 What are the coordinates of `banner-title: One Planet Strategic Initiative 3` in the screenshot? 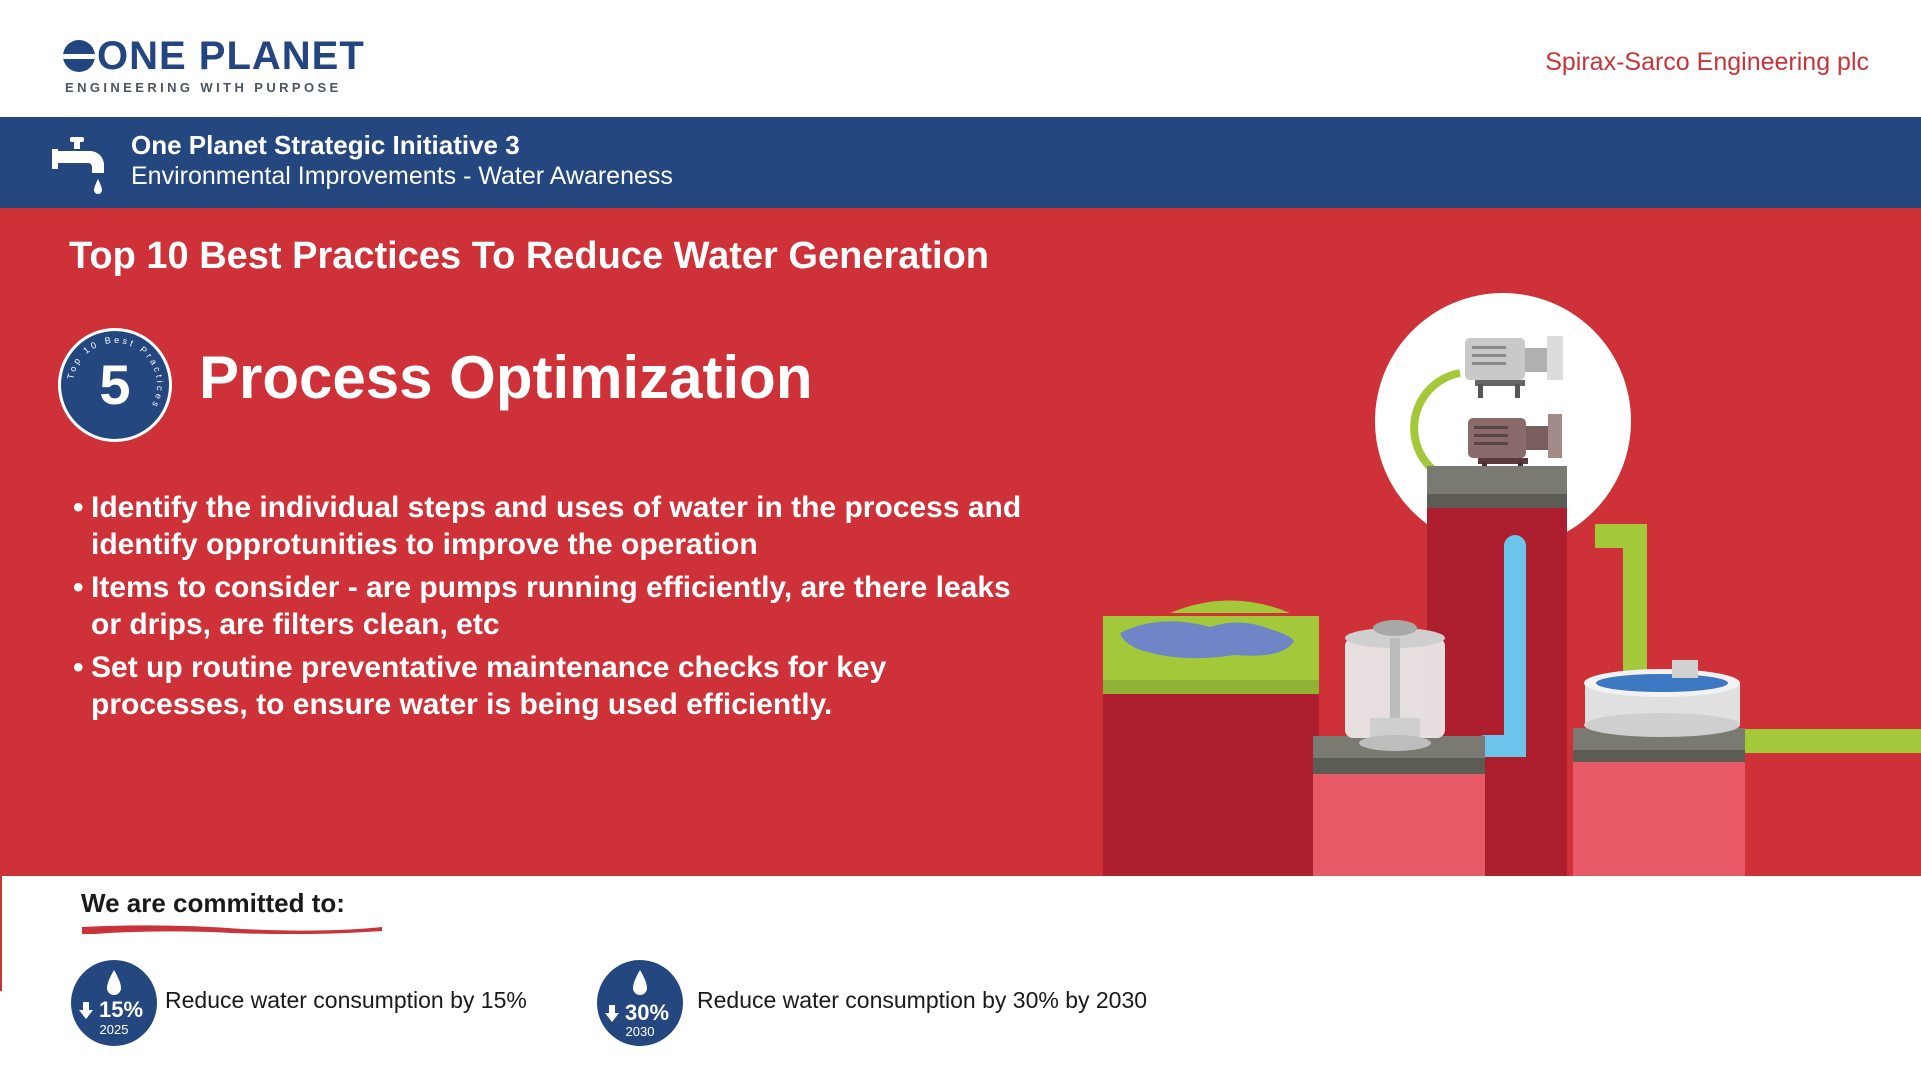 It's located at (325, 145).